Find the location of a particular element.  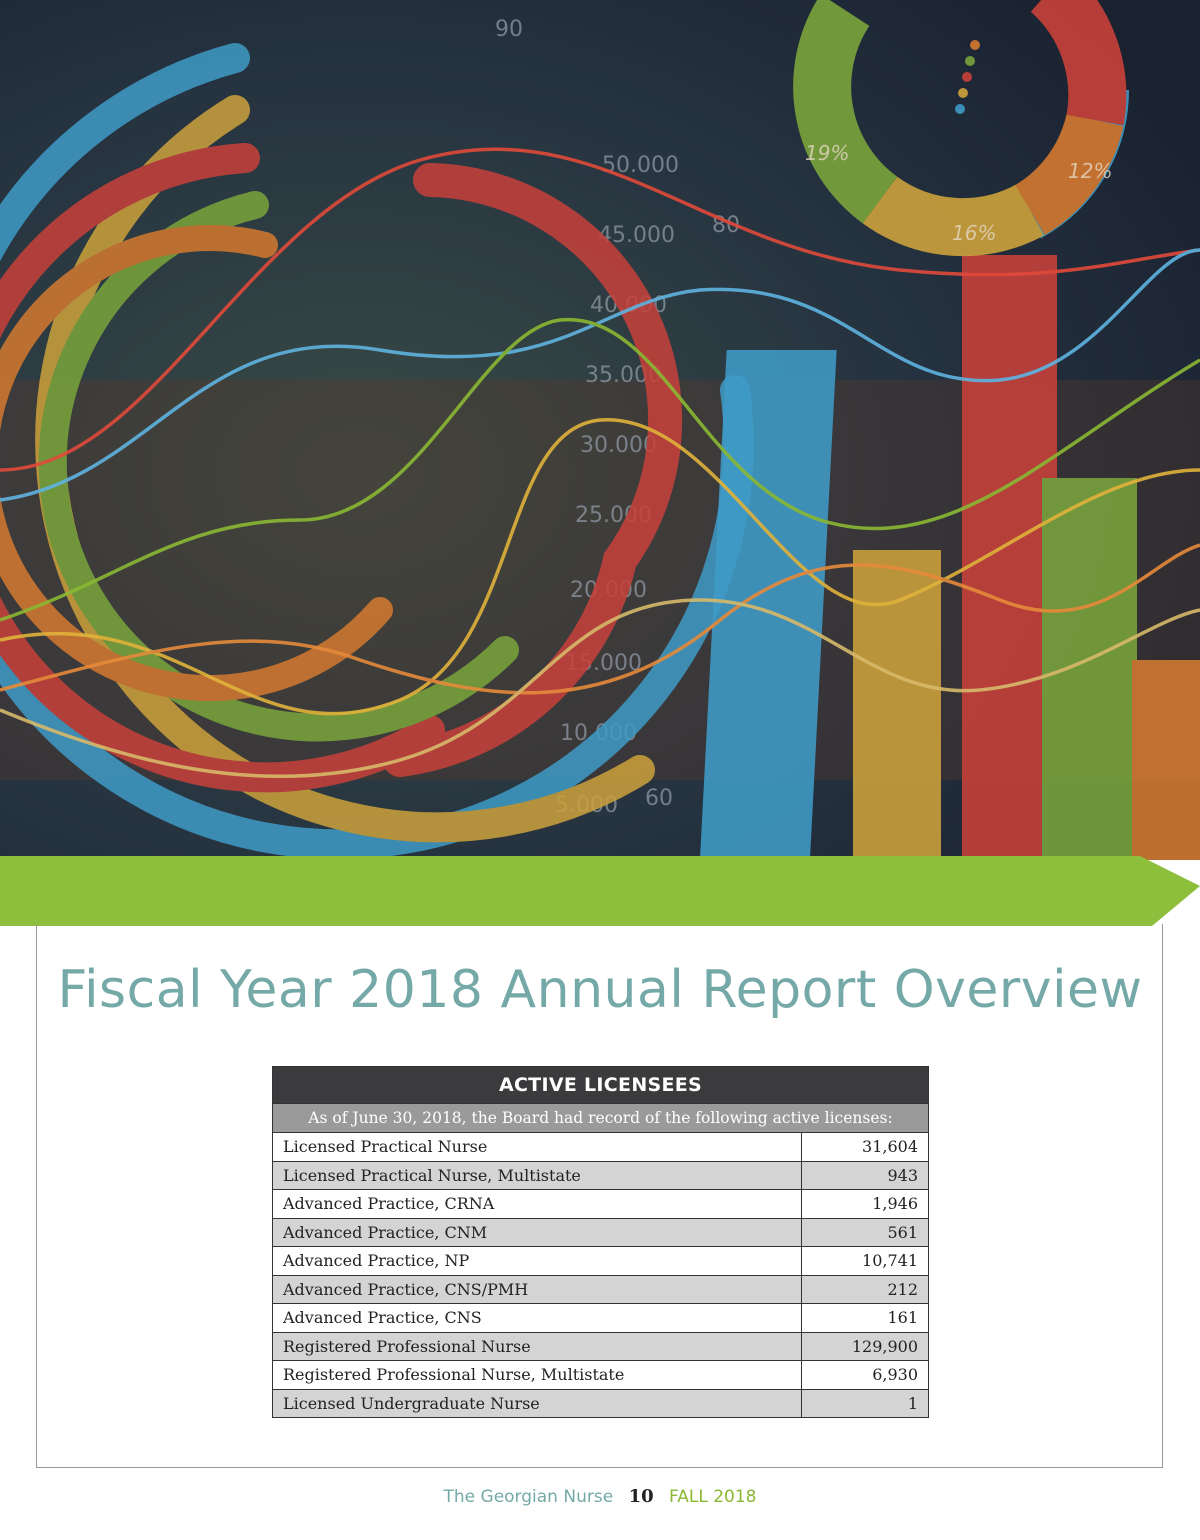

row-label: Advanced Practice, CRNA is located at coordinates (537, 1204).